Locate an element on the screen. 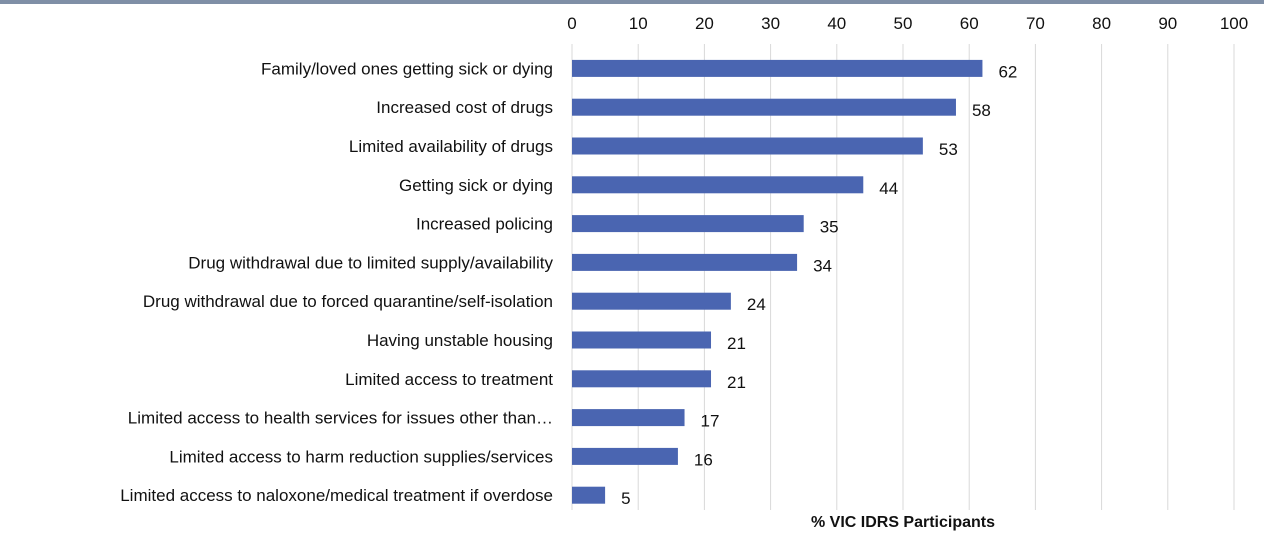 The height and width of the screenshot is (533, 1264). x-axis-title: % VIC IDRS Participants is located at coordinates (903, 522).